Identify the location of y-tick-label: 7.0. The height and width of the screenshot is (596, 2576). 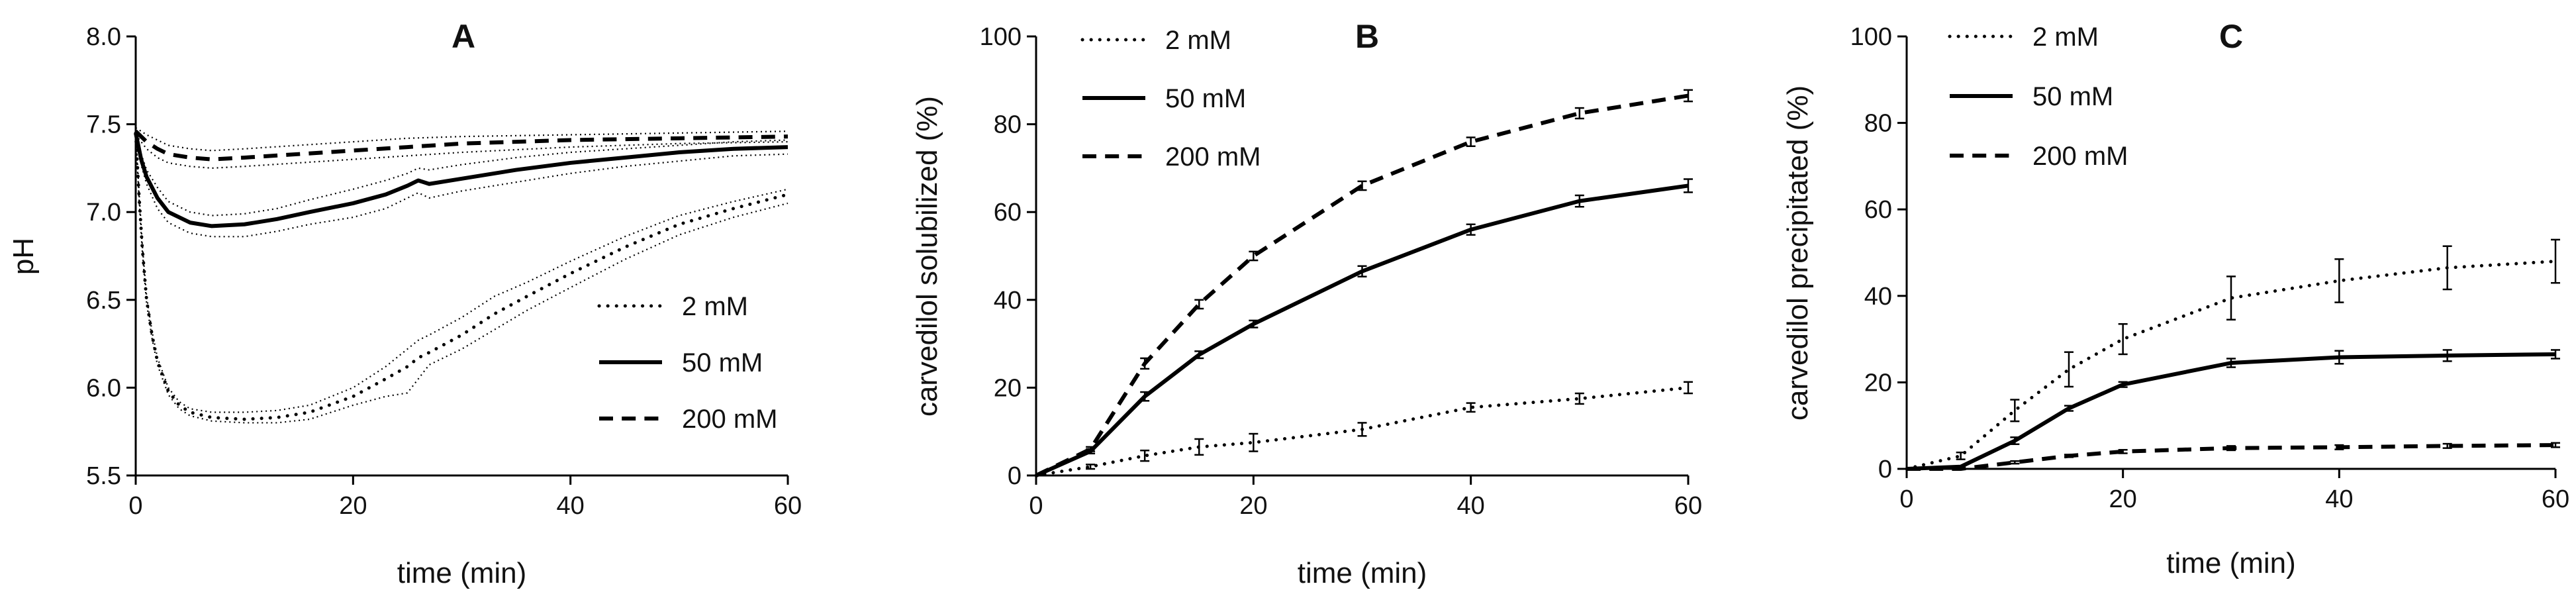
(103, 212).